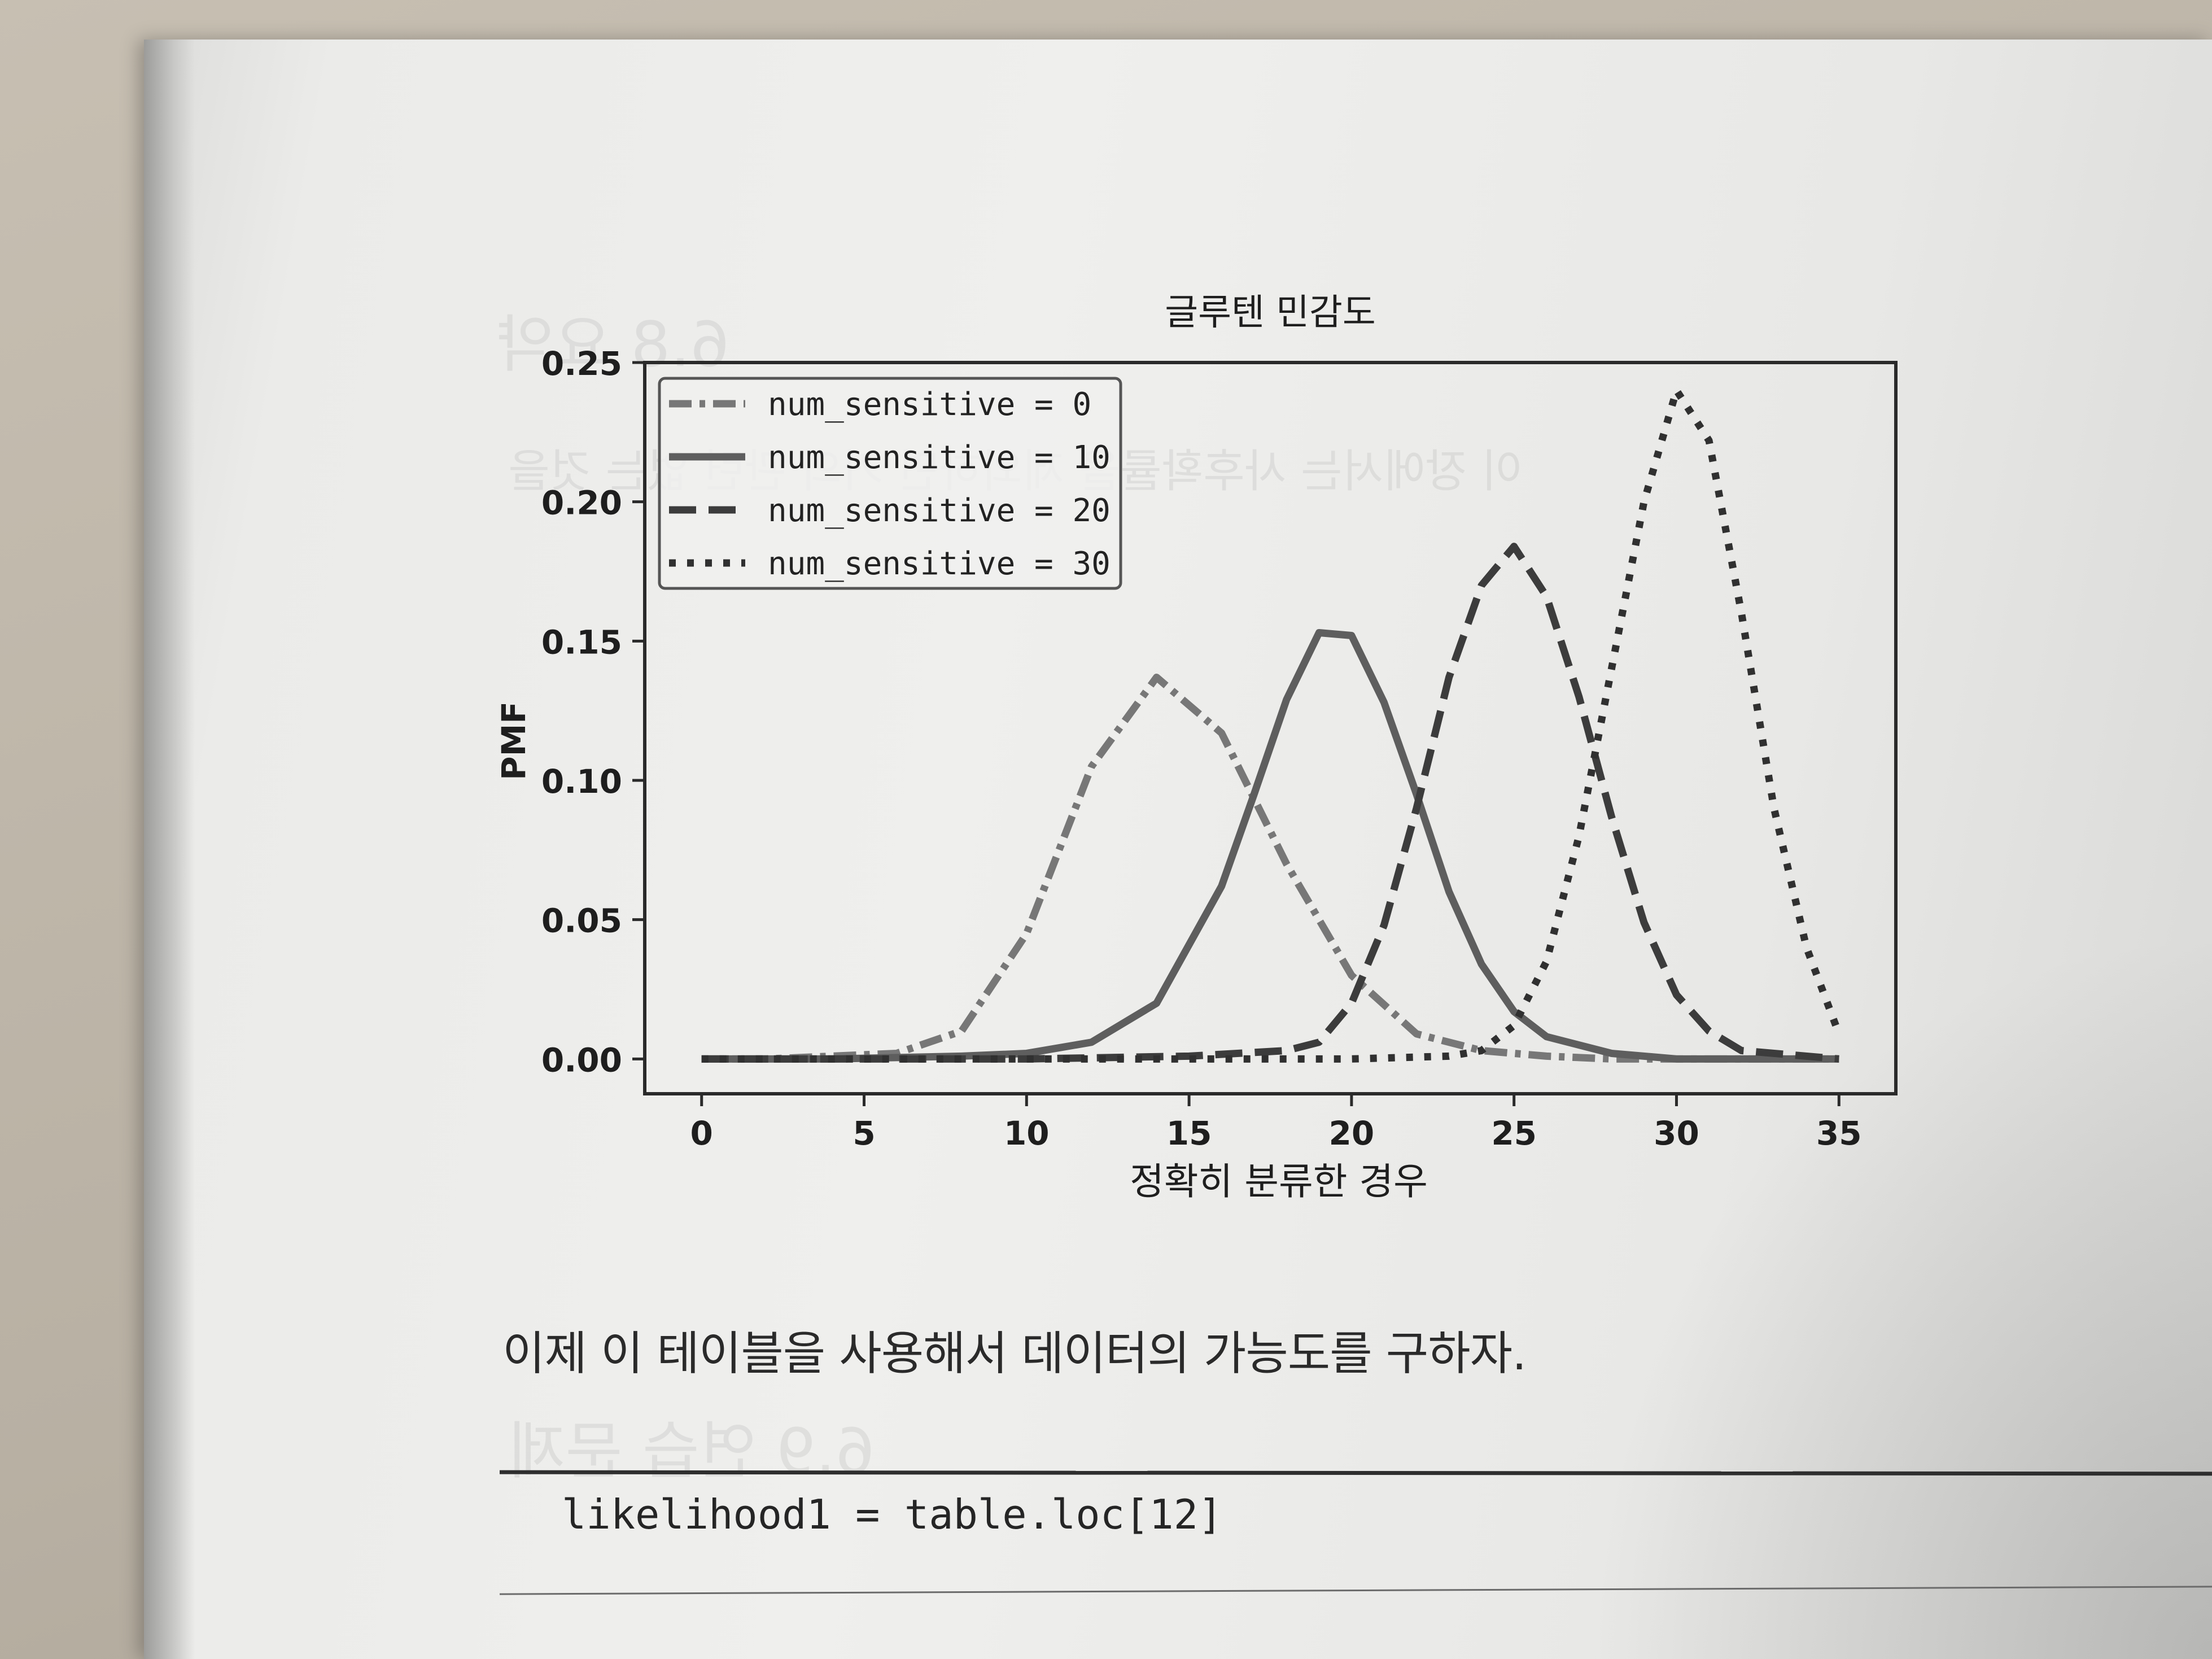 The image size is (2212, 1659). Describe the element at coordinates (581, 363) in the screenshot. I see `y-tick-label: 0.25` at that location.